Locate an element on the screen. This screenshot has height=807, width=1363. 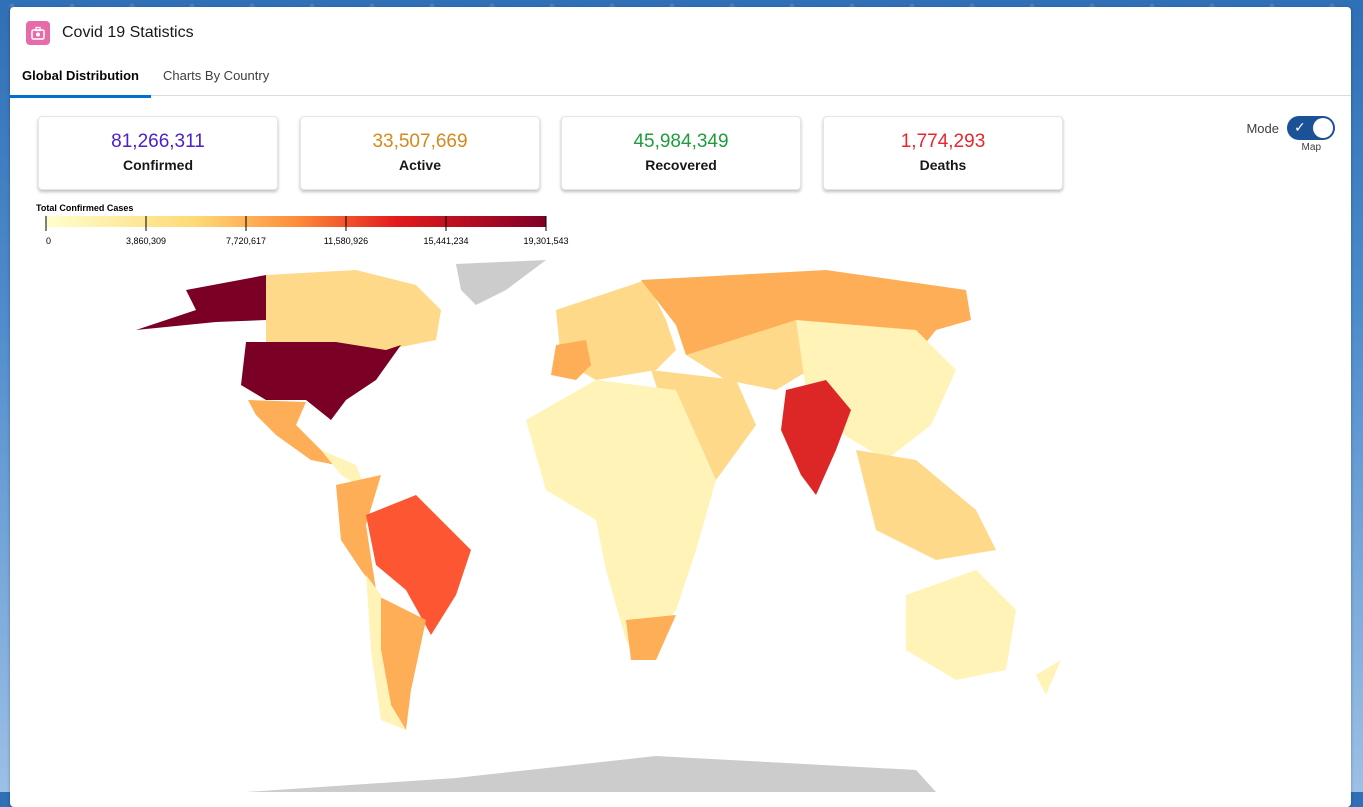
stat-label: Recovered is located at coordinates (681, 165).